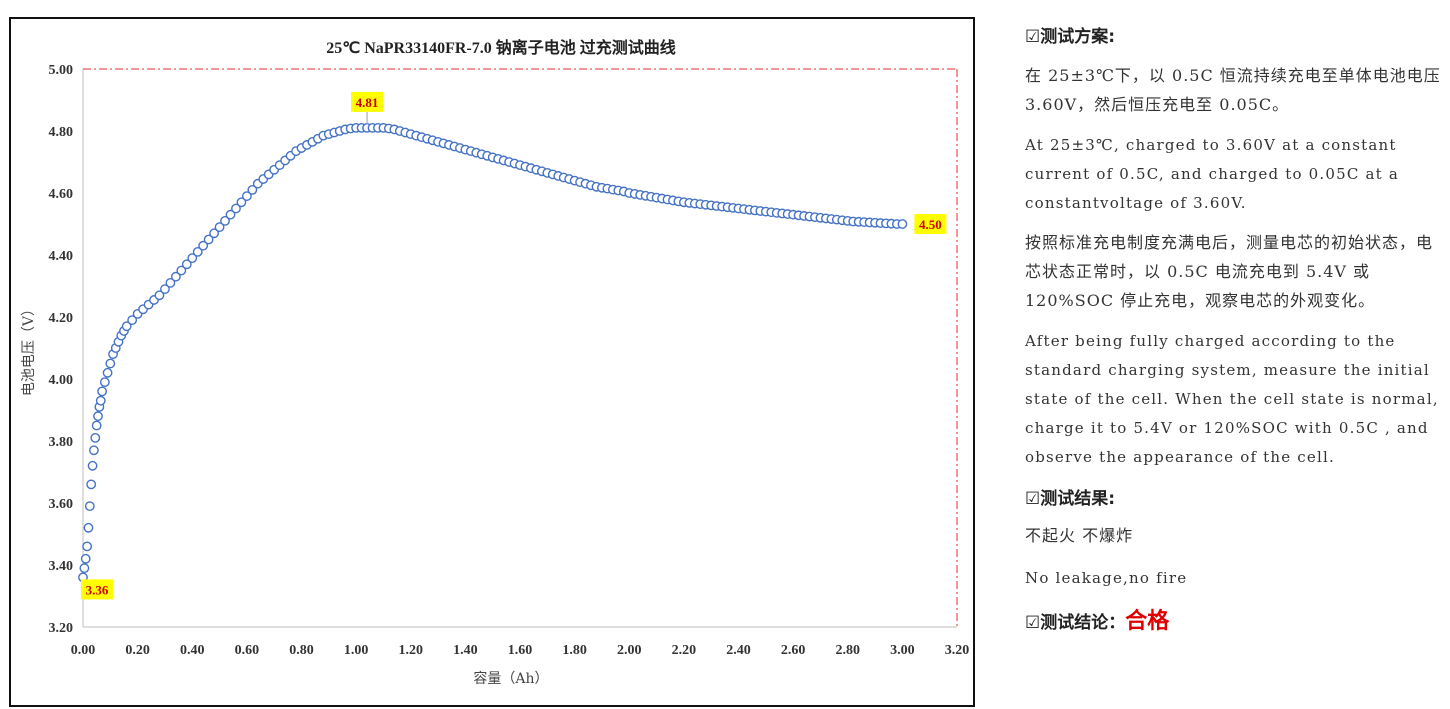  Describe the element at coordinates (510, 678) in the screenshot. I see `x-axis-label: 容量（Ah）` at that location.